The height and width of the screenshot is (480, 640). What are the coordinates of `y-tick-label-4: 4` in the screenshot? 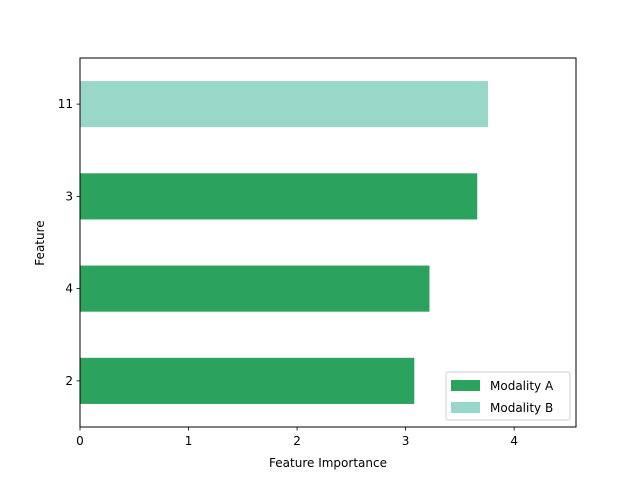 It's located at (69, 289).